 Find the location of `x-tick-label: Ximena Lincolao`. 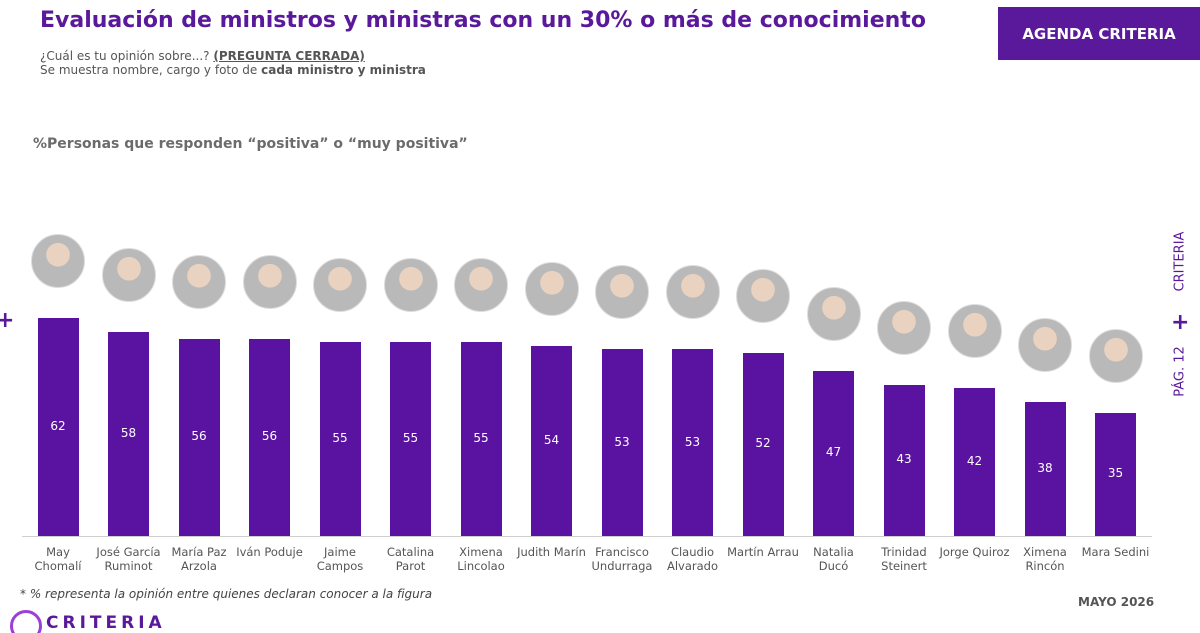

x-tick-label: Ximena Lincolao is located at coordinates (481, 559).